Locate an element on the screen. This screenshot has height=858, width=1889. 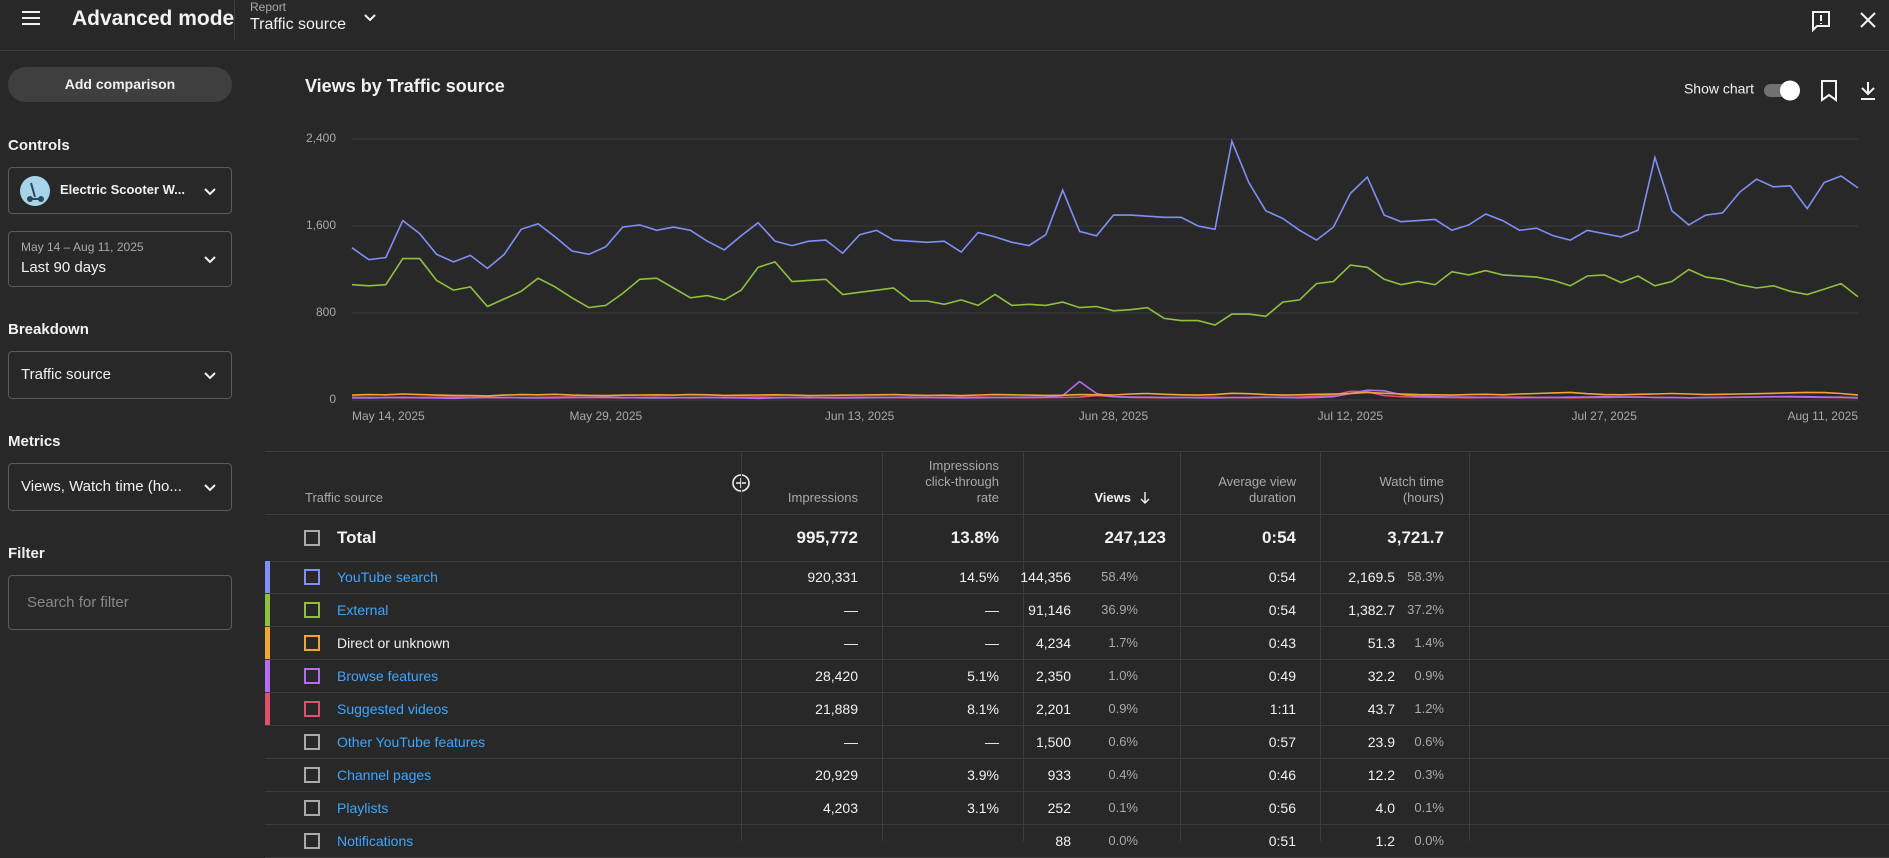
metrics-label: Metrics is located at coordinates (34, 441).